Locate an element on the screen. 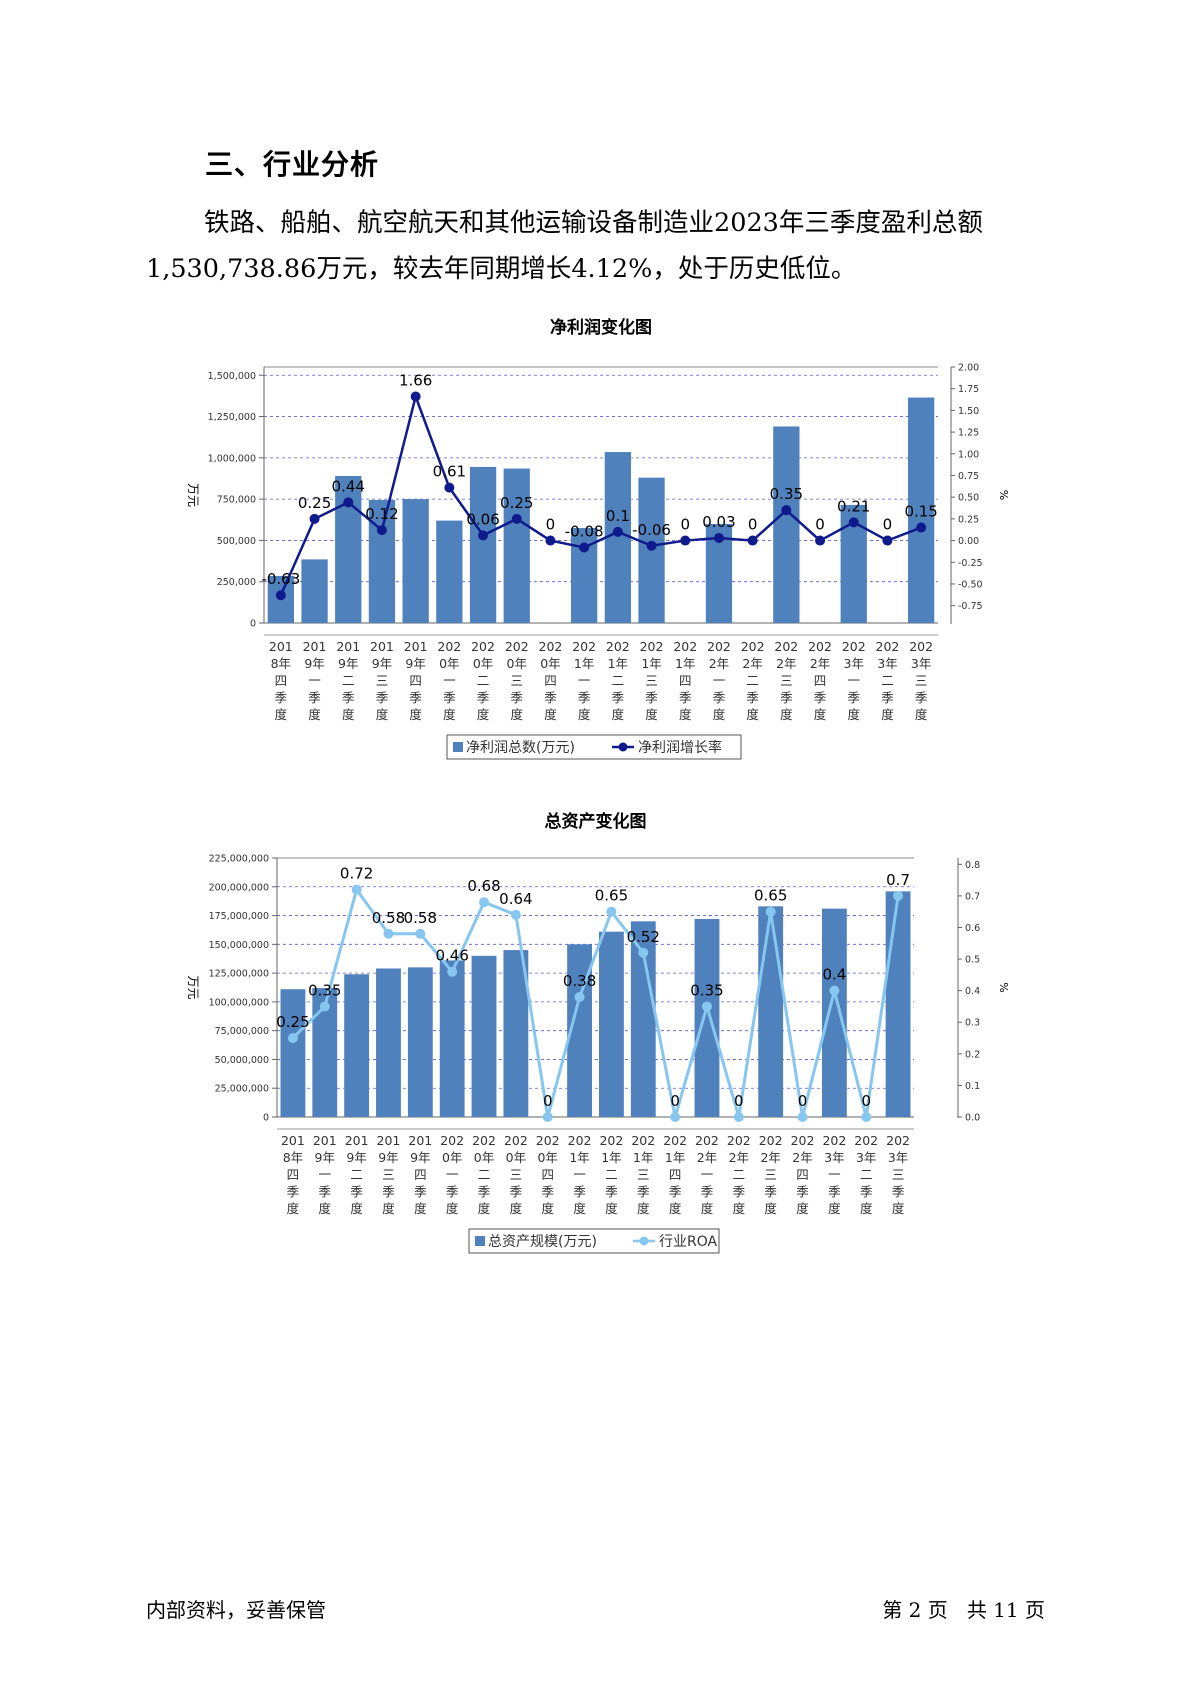  footer-page-number: 第 2 页 共 11 页 is located at coordinates (963, 1610).